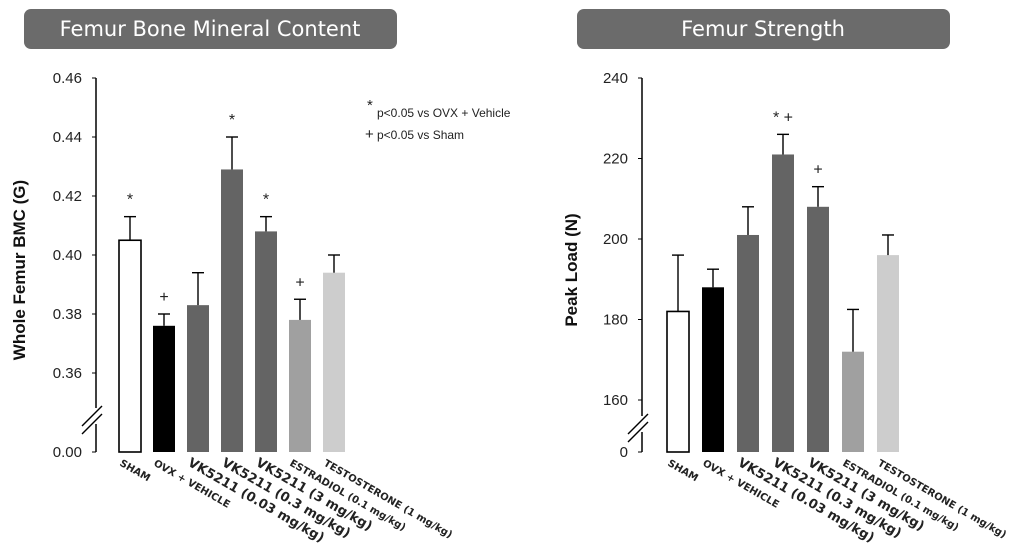  Describe the element at coordinates (615, 239) in the screenshot. I see `strength-y-tick-label: 200` at that location.